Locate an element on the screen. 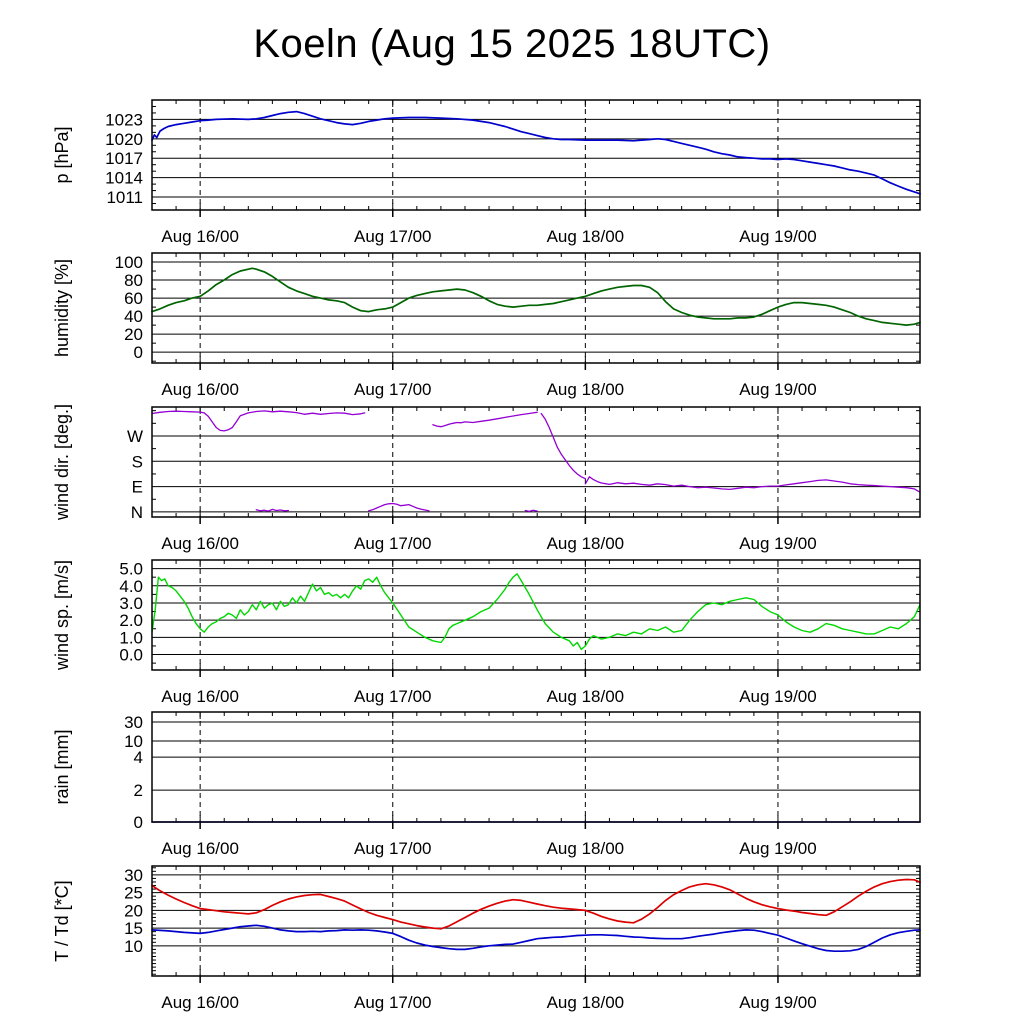 The image size is (1024, 1024). wind-speed-line is located at coordinates (536, 612).